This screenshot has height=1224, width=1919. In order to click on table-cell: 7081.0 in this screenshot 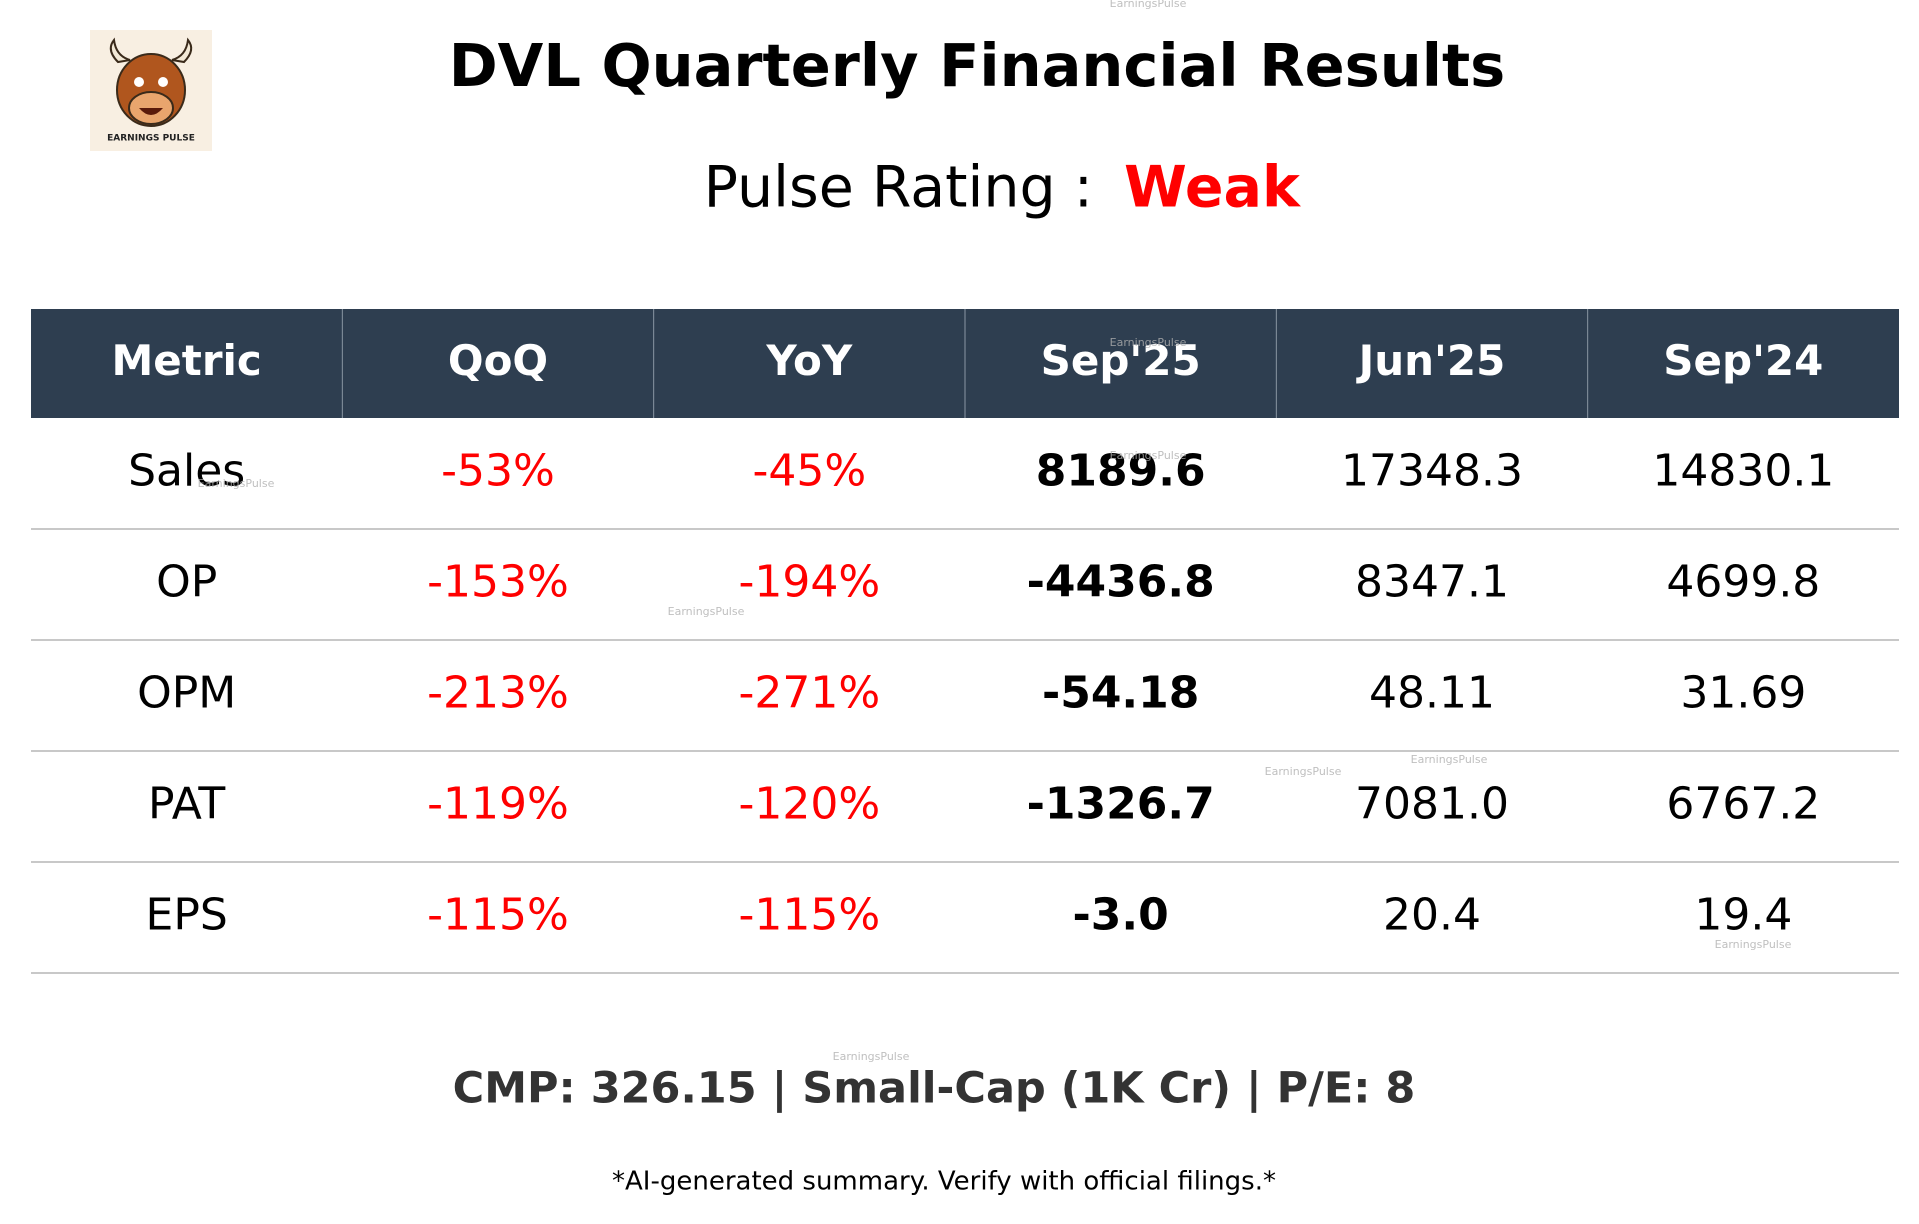, I will do `click(1432, 804)`.